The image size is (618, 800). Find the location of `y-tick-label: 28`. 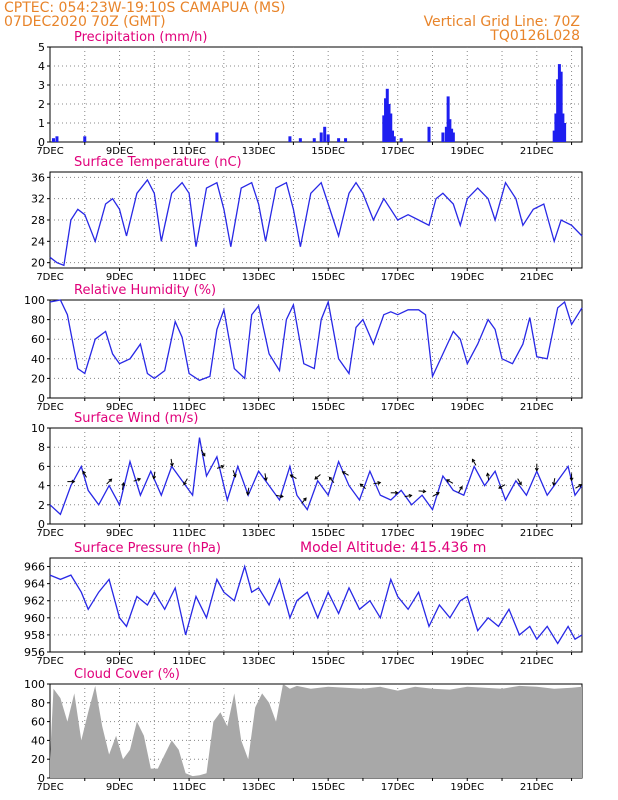

y-tick-label: 28 is located at coordinates (38, 220).